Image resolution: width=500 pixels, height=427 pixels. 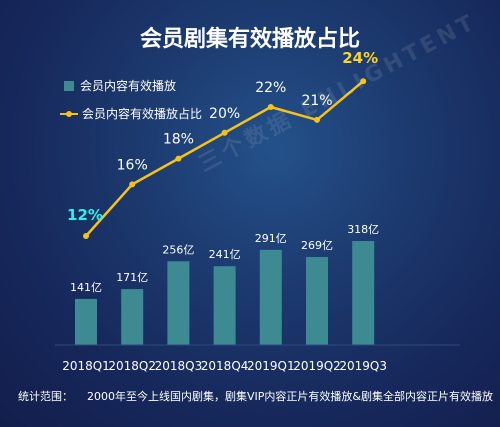 I want to click on footnote-label: 统计范围：, so click(x=45, y=396).